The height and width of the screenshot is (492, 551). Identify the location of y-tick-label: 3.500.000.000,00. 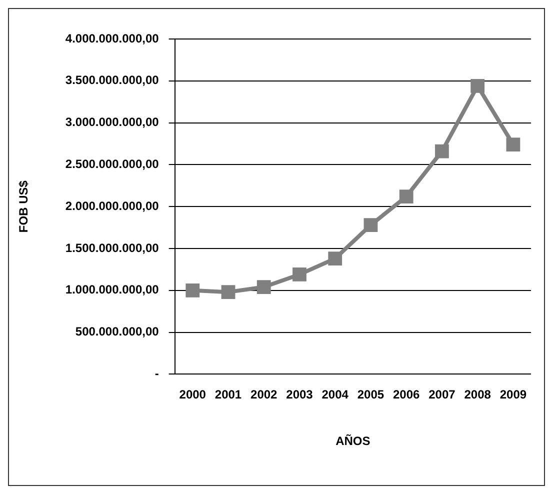
(112, 80).